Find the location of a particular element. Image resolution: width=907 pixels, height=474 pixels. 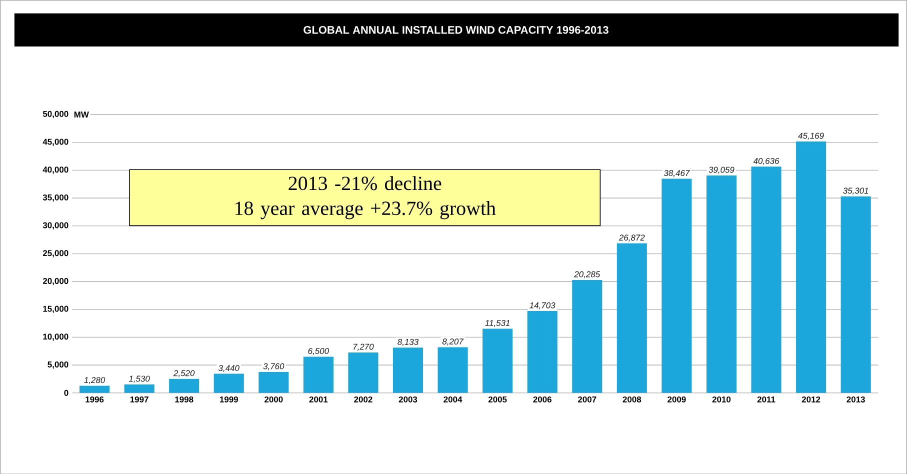

data-label: 26,872 is located at coordinates (631, 238).